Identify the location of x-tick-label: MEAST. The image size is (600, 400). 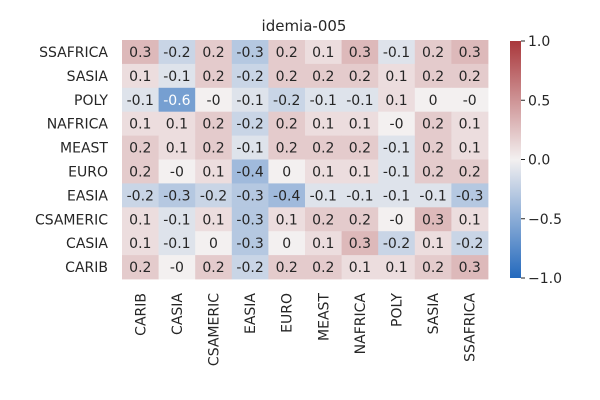
(324, 317).